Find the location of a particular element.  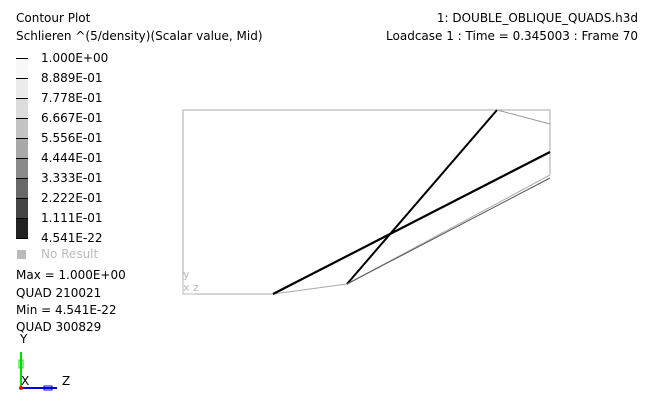

file-name: 1: DOUBLE_OBLIQUE_QUADS.h3d is located at coordinates (537, 18).